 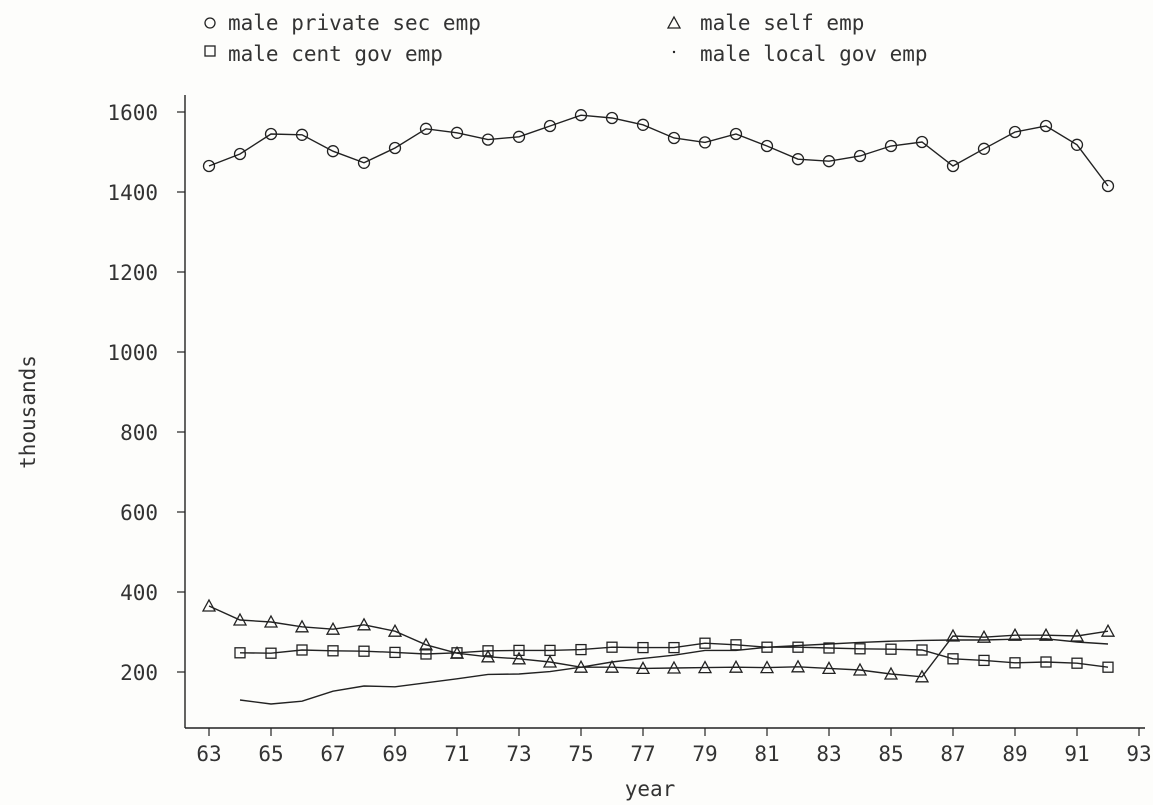 What do you see at coordinates (1138, 754) in the screenshot?
I see `x-tick-label: 93` at bounding box center [1138, 754].